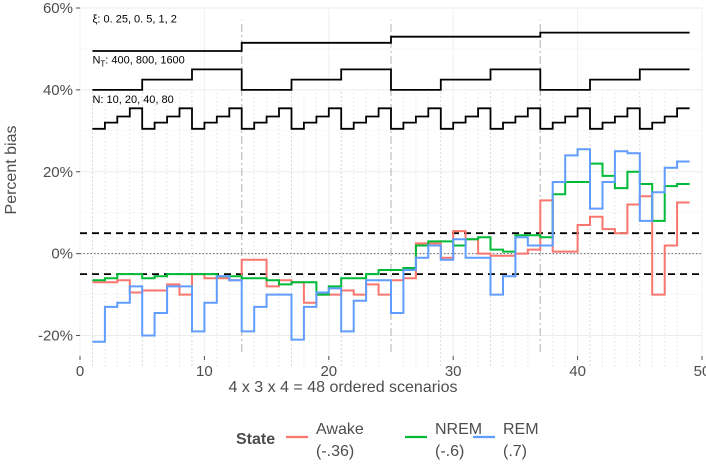 Image resolution: width=706 pixels, height=471 pixels. What do you see at coordinates (11, 170) in the screenshot?
I see `y-axis-title: Percent bias` at bounding box center [11, 170].